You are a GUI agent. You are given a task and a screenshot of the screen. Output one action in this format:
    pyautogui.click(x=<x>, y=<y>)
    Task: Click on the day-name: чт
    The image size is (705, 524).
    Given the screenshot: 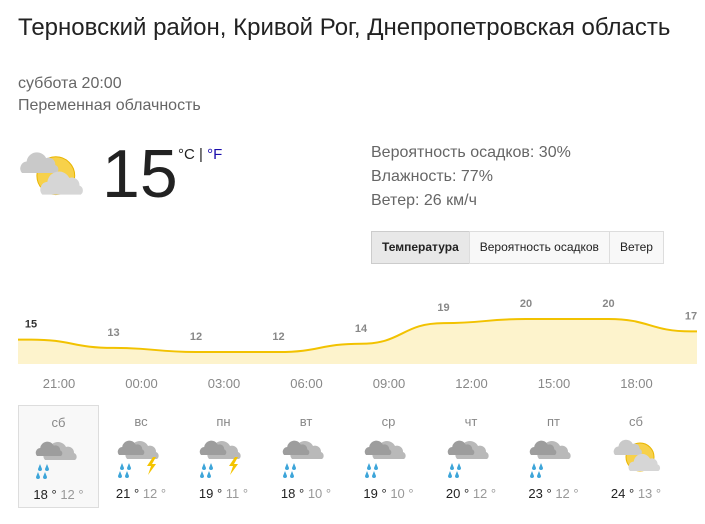 What is the action you would take?
    pyautogui.click(x=471, y=421)
    